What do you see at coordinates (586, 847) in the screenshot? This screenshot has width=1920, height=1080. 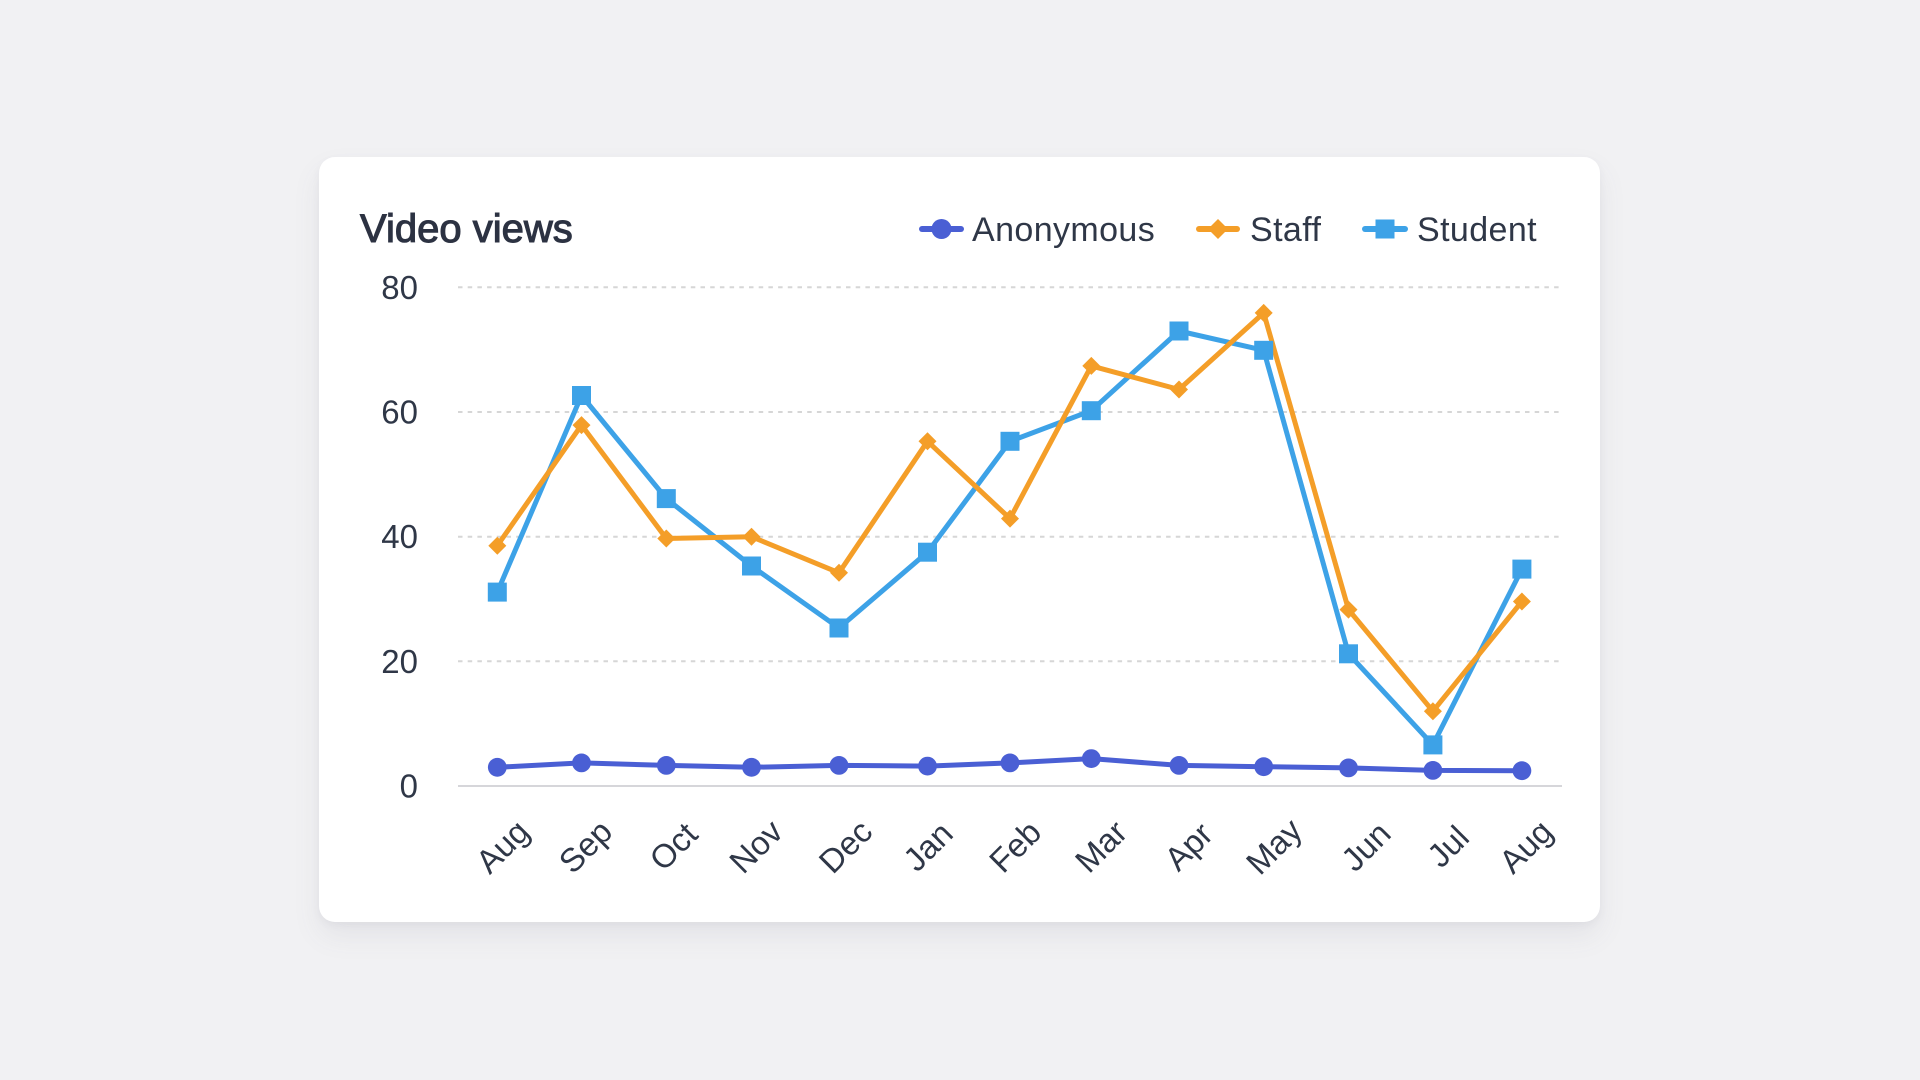 I see `svg-text: Sep` at bounding box center [586, 847].